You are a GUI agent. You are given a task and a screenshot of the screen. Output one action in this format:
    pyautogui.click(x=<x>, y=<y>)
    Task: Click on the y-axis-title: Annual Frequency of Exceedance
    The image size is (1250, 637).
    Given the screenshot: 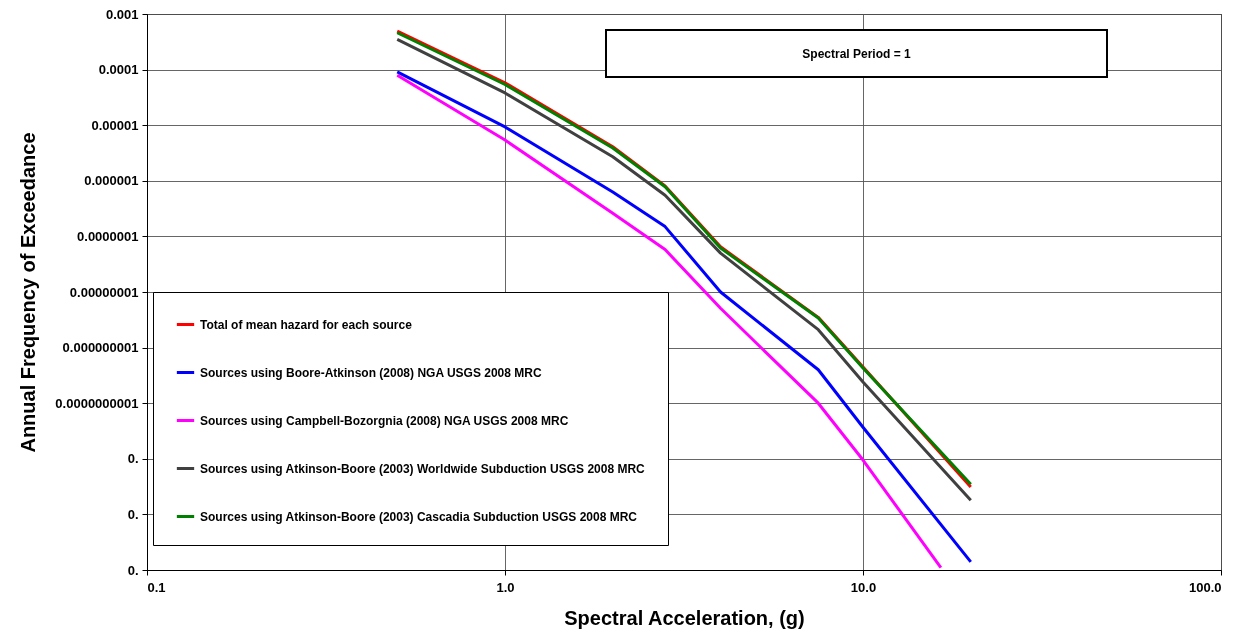 What is the action you would take?
    pyautogui.click(x=28, y=292)
    